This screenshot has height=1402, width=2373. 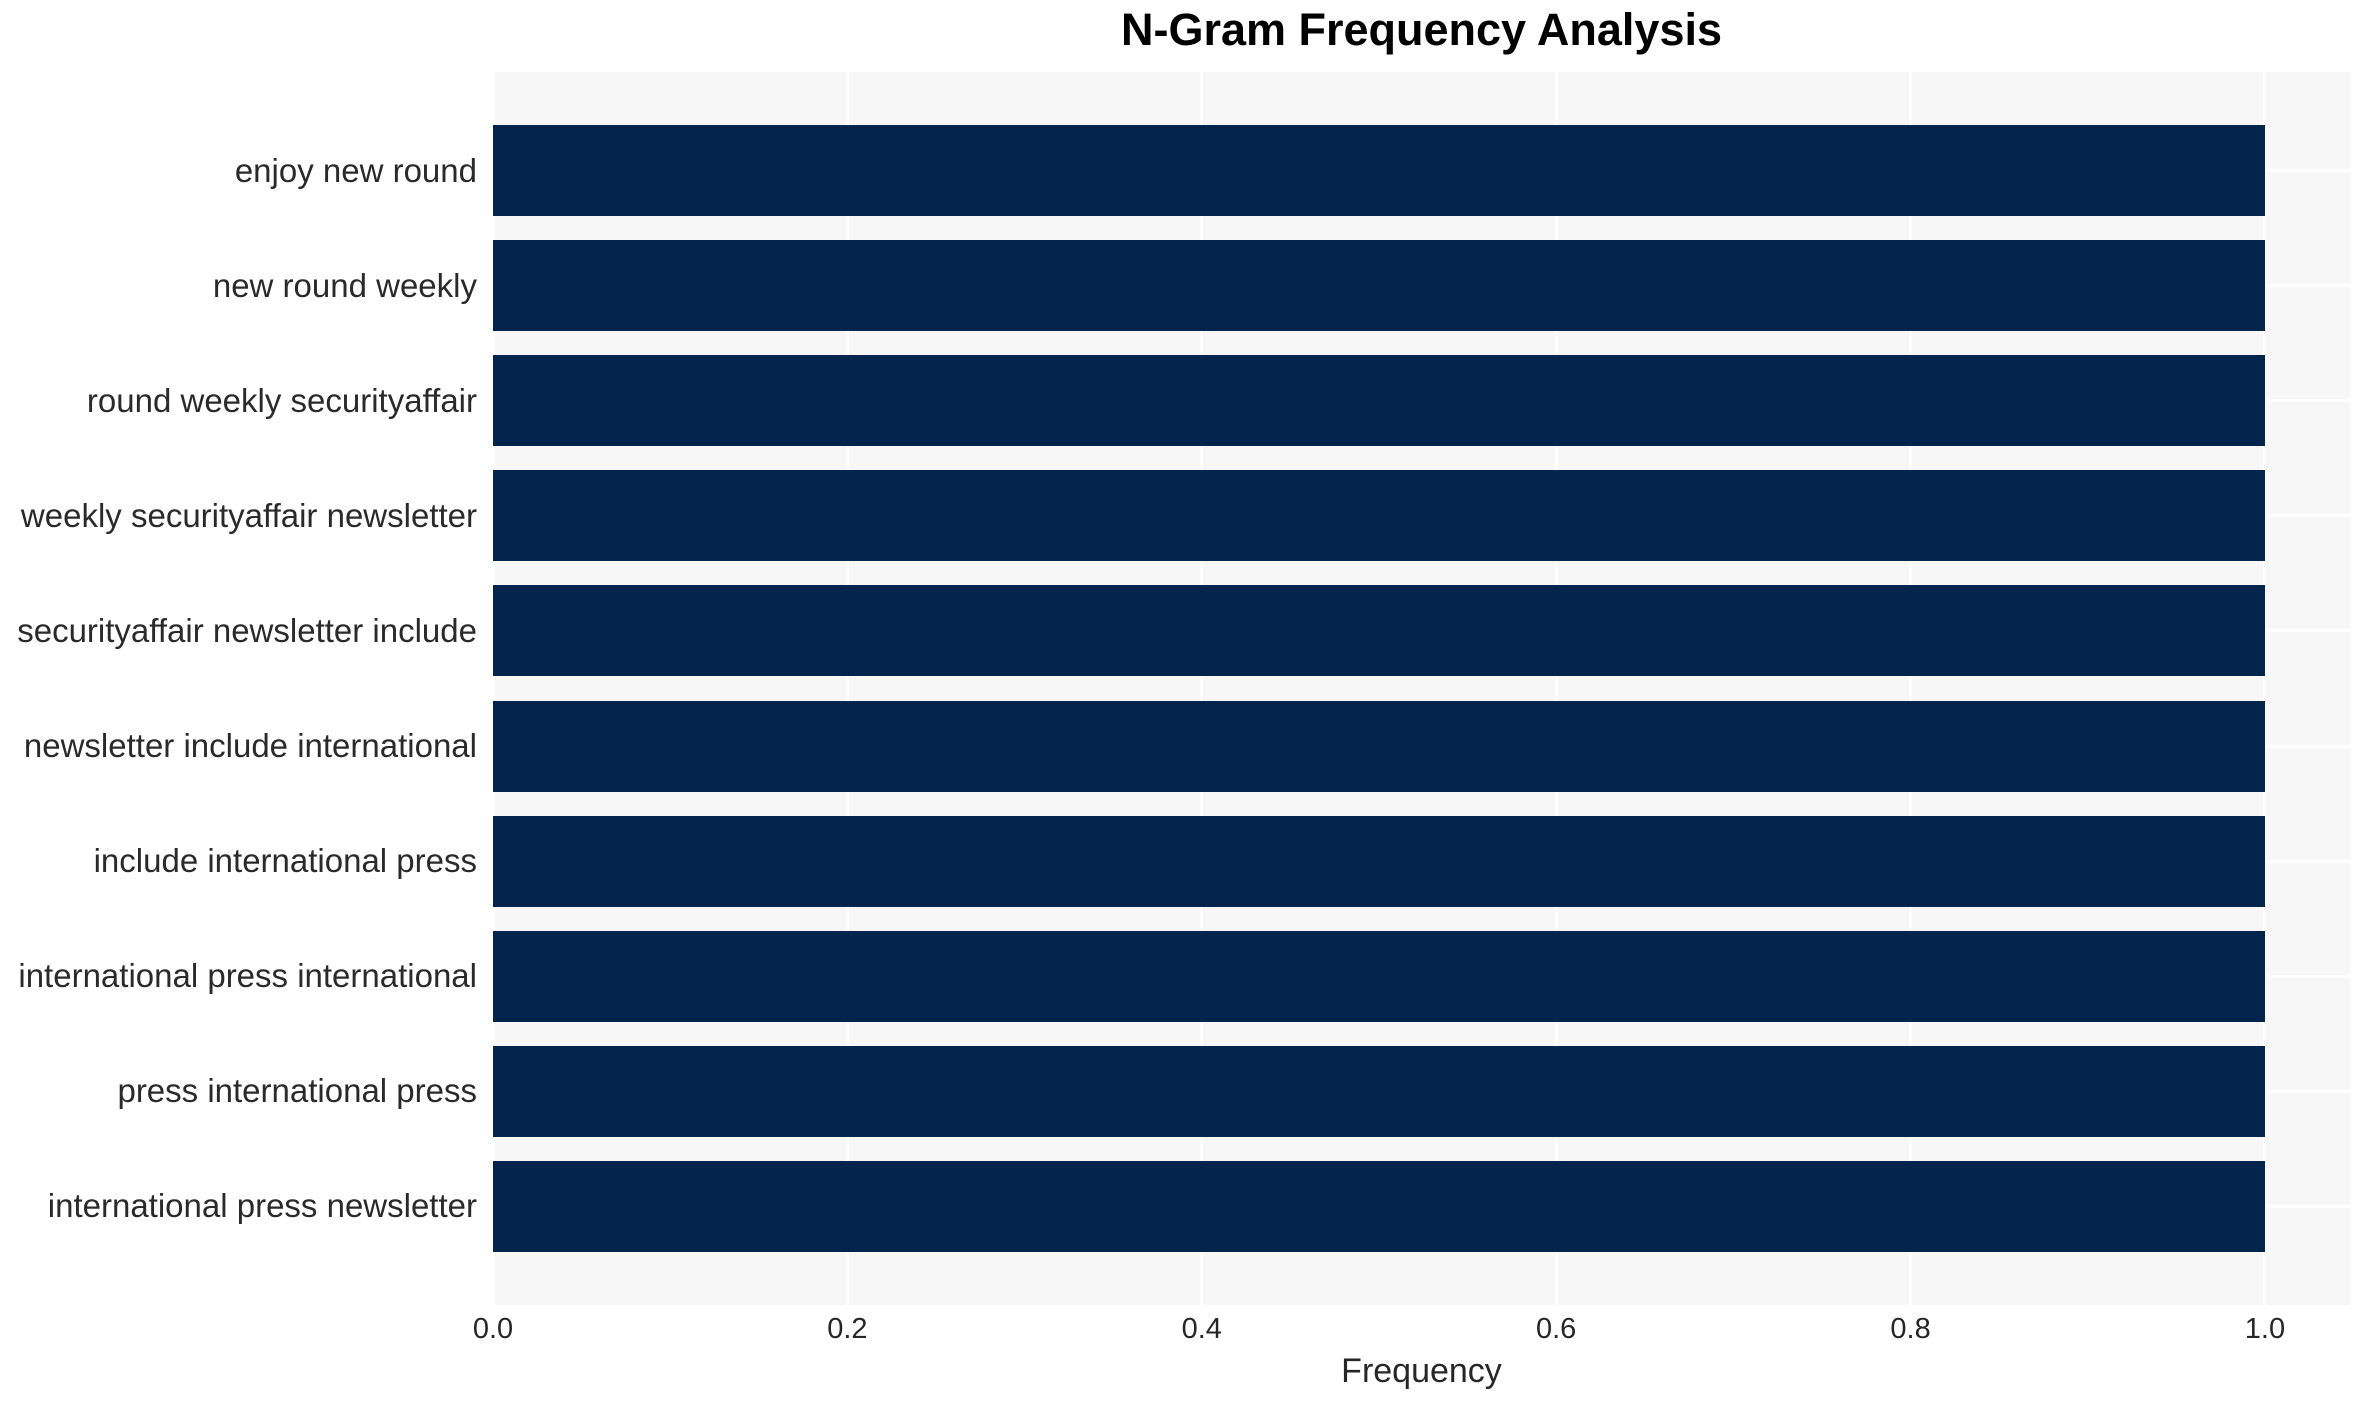 I want to click on bar-row: press international press, so click(x=1175, y=1091).